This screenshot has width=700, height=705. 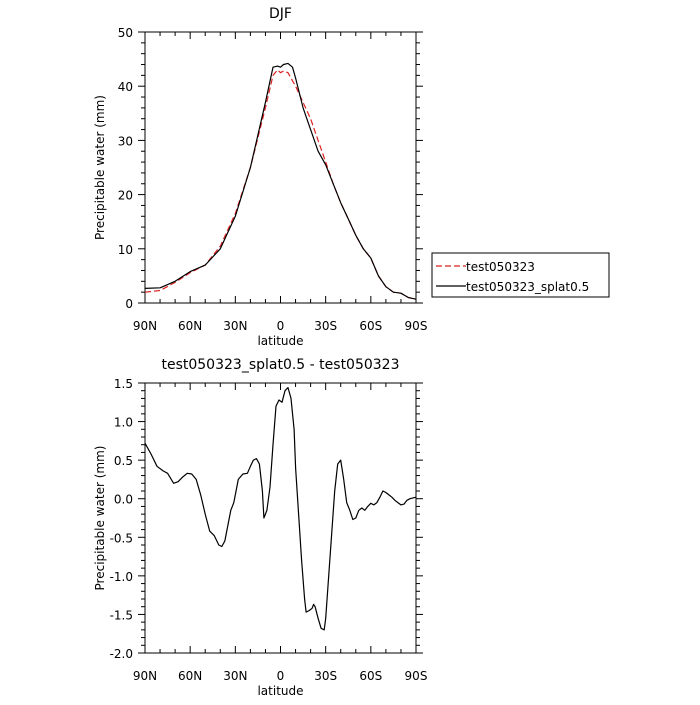 I want to click on top-x-tick-label: 60N, so click(x=190, y=326).